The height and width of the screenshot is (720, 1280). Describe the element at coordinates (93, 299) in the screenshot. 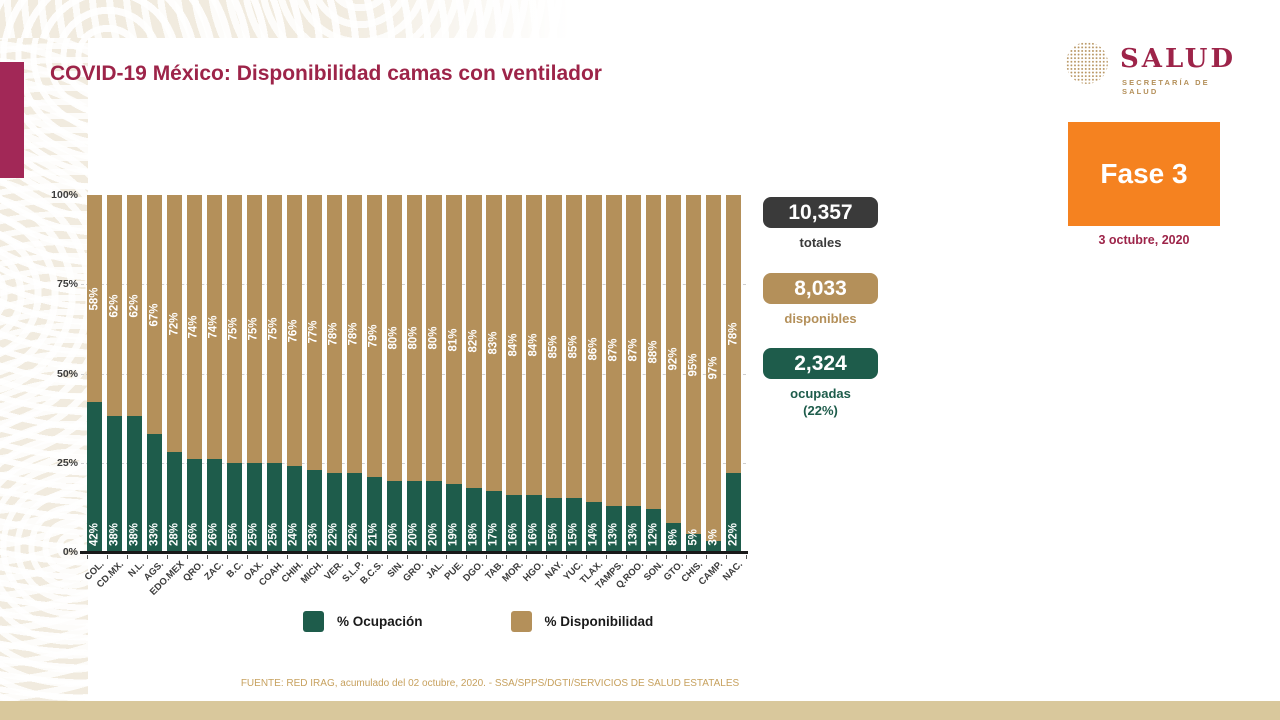

I see `bar-value-disponibilidad: 58%` at that location.